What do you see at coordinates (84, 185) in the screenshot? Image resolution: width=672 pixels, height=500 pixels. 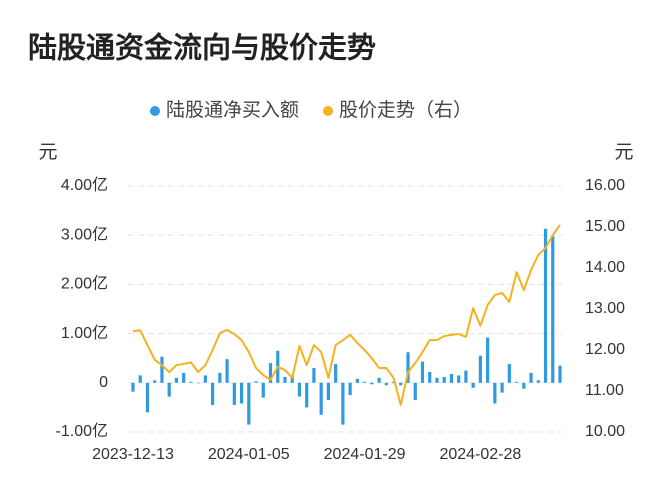 I see `y-tick-label: 4.00亿` at bounding box center [84, 185].